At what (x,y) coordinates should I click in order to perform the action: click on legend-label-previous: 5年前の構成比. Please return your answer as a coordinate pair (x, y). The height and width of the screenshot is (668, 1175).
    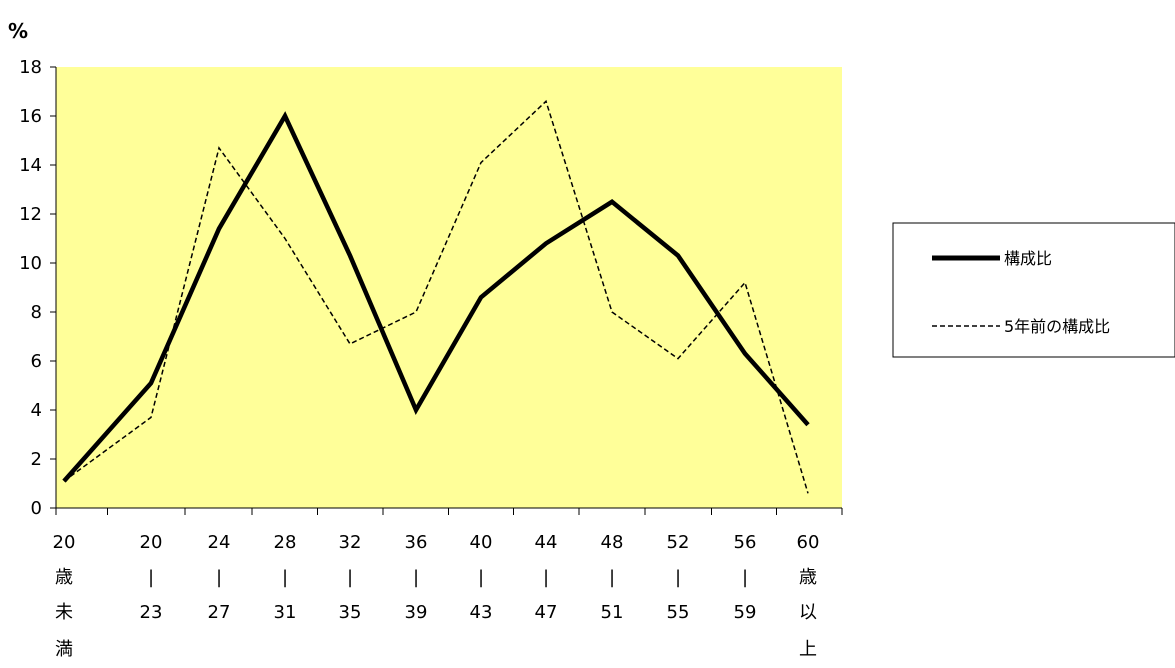
    Looking at the image, I should click on (1057, 326).